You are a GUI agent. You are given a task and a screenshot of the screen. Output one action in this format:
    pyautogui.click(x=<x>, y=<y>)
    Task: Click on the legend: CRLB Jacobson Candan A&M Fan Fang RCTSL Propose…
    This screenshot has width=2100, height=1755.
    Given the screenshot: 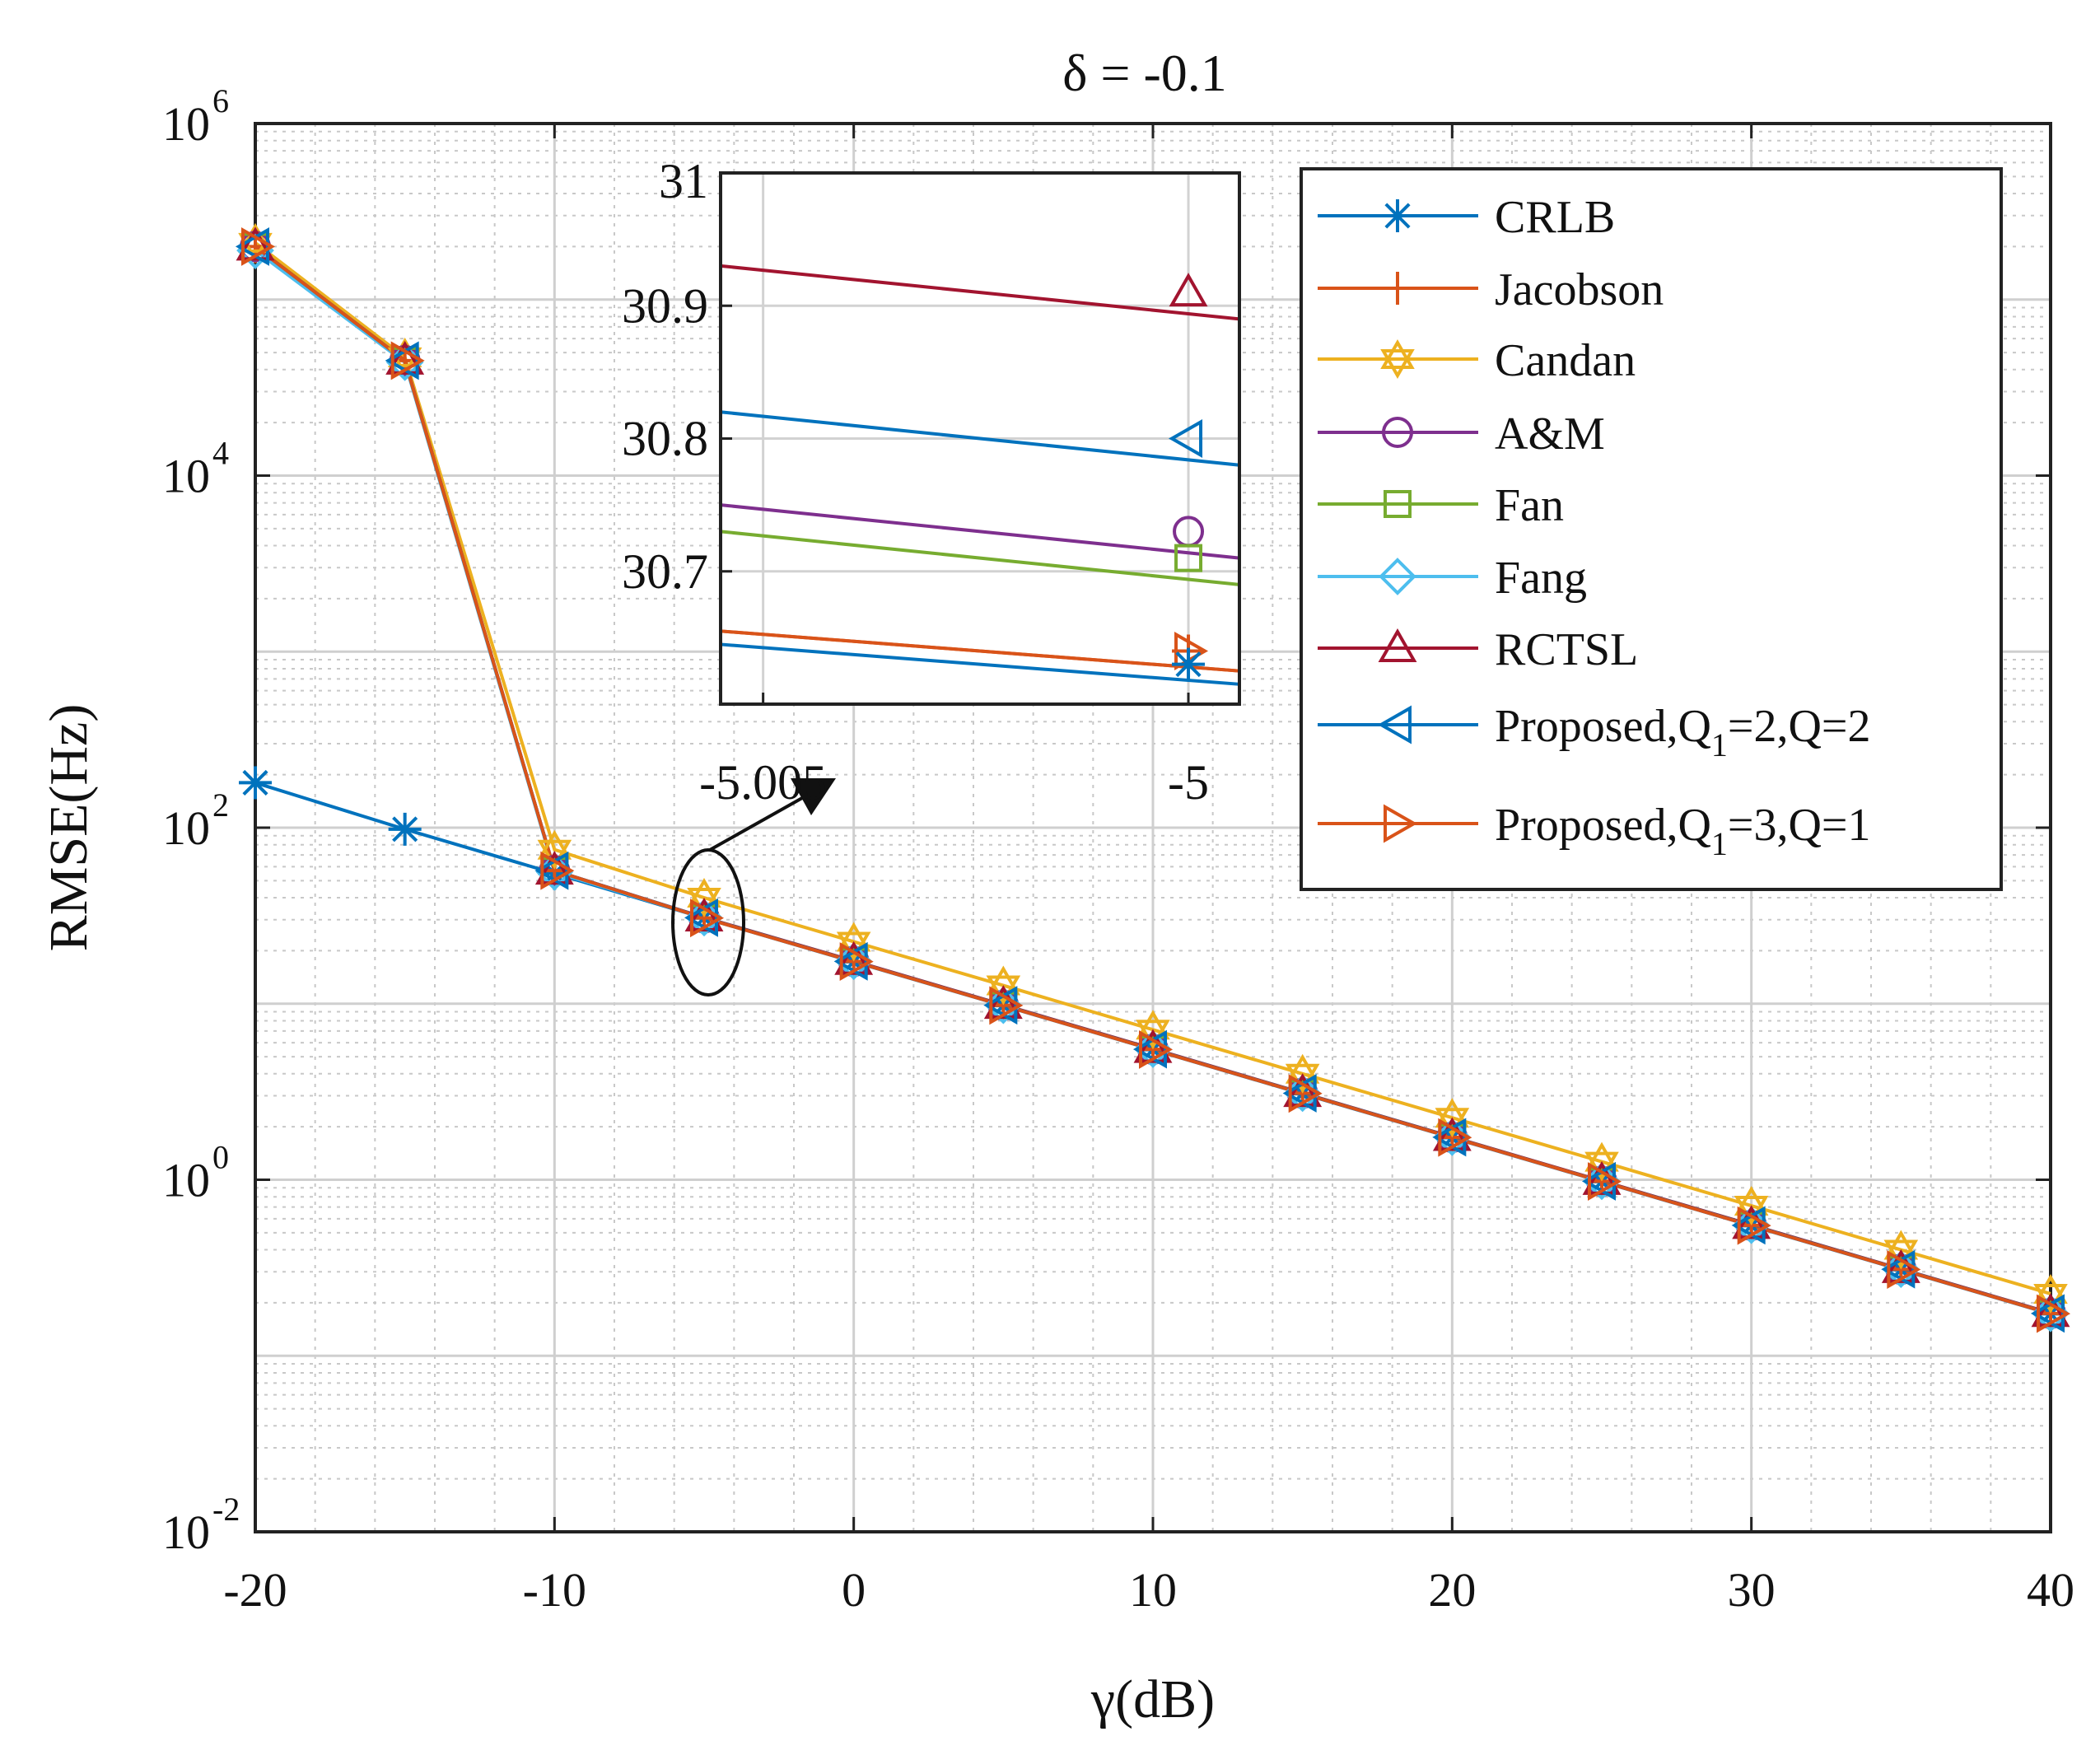 What is the action you would take?
    pyautogui.click(x=1651, y=529)
    